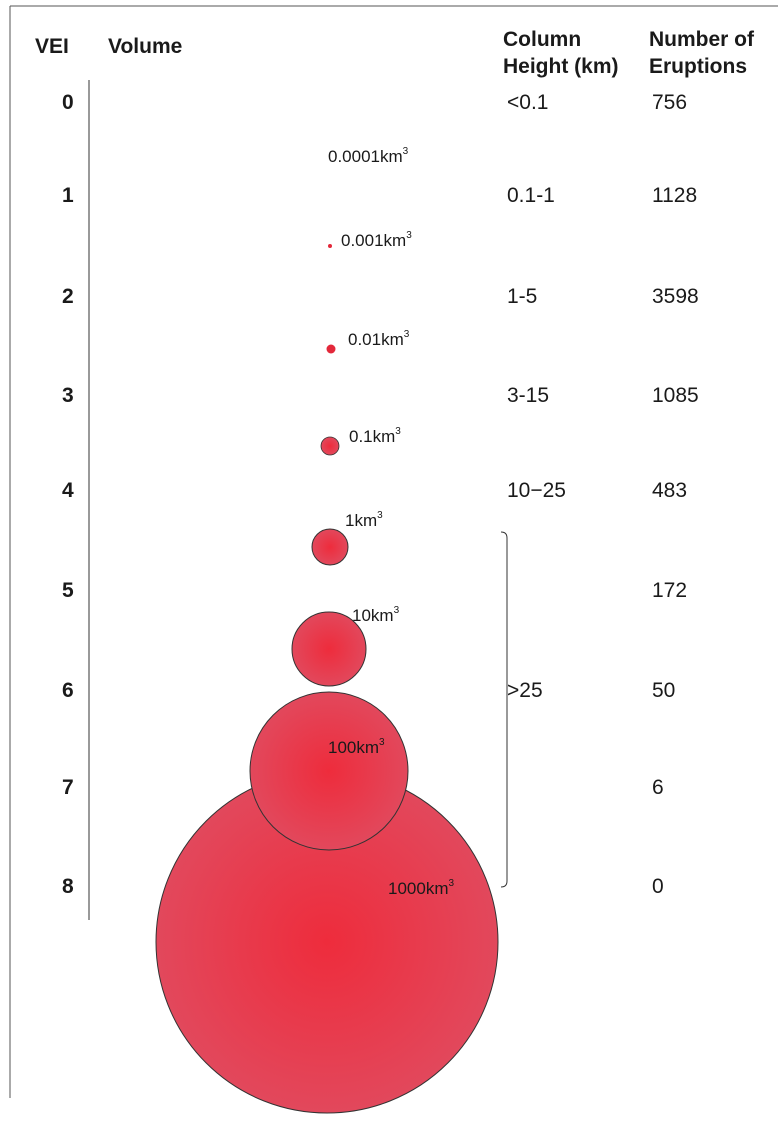  I want to click on volume-label: 1000km3, so click(421, 888).